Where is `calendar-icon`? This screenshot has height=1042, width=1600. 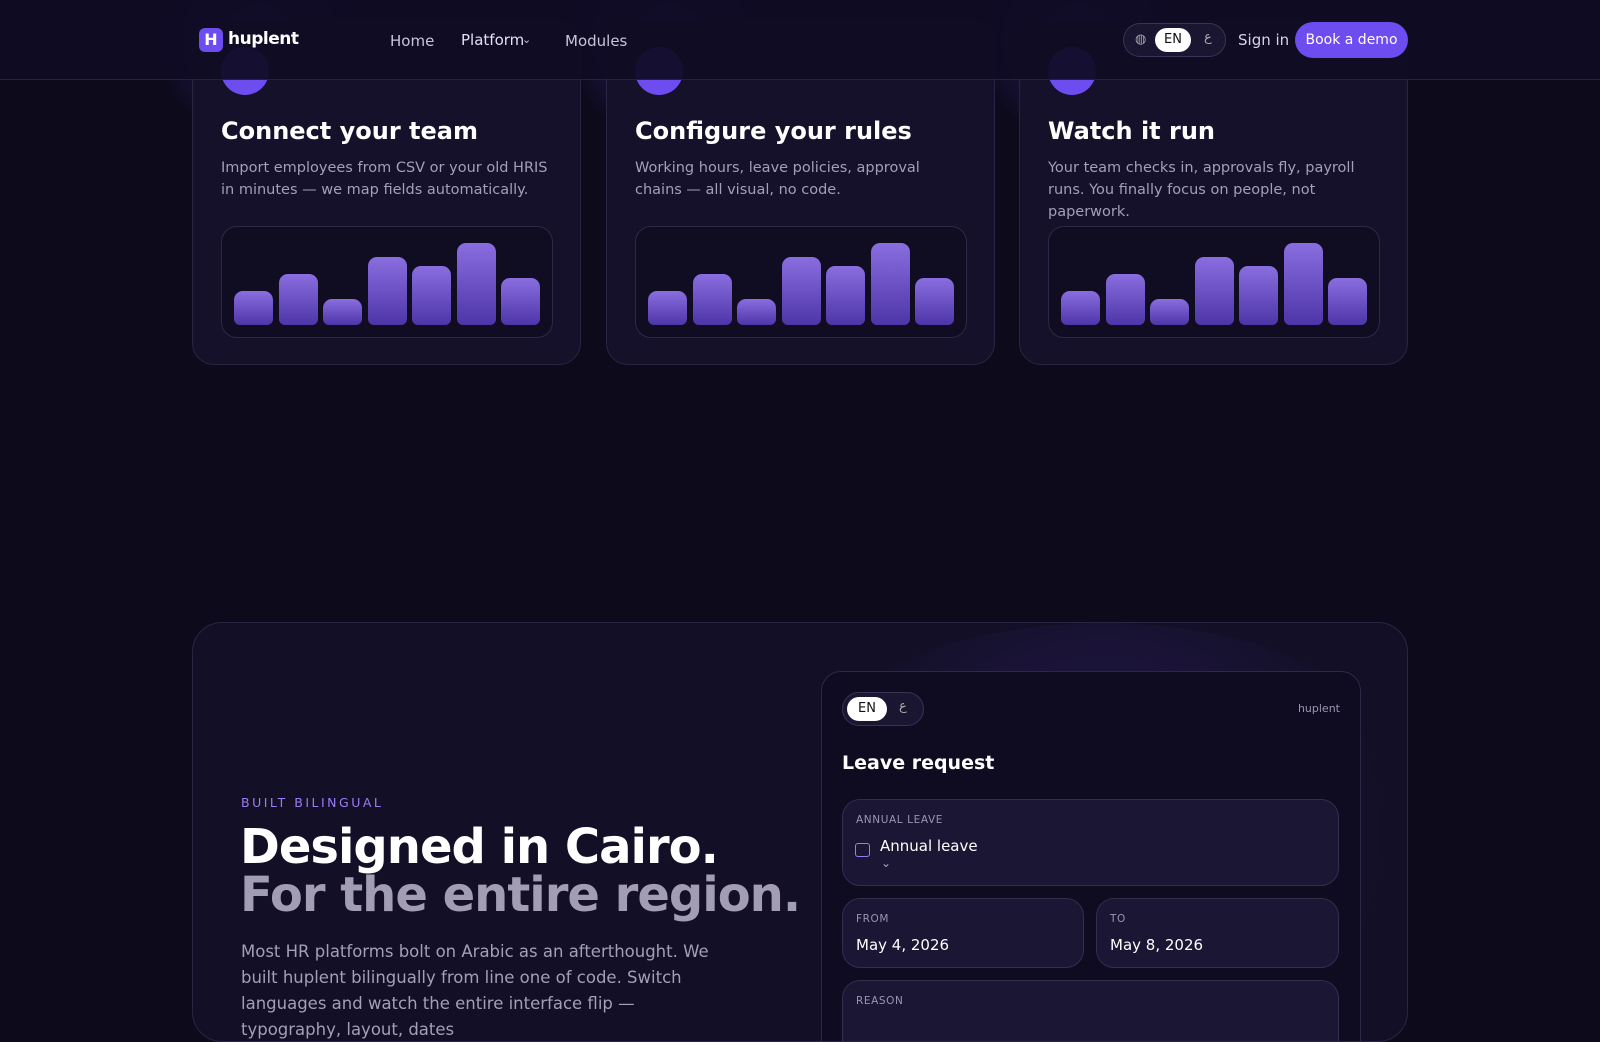 calendar-icon is located at coordinates (862, 850).